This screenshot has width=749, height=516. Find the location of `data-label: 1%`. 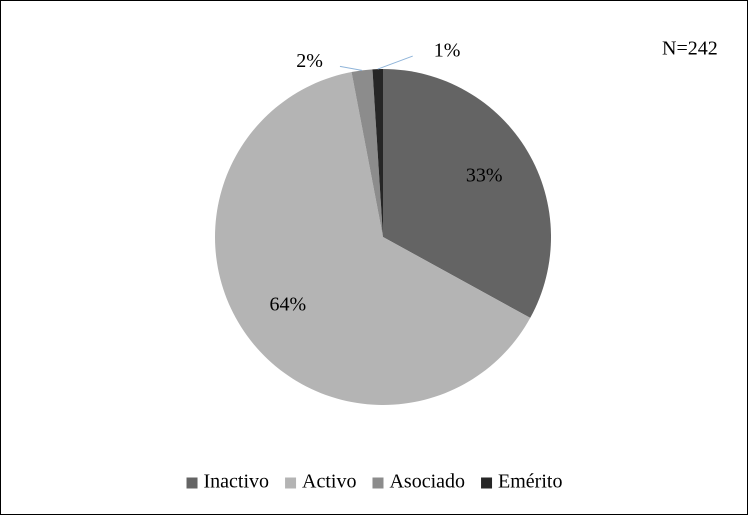

data-label: 1% is located at coordinates (447, 51).